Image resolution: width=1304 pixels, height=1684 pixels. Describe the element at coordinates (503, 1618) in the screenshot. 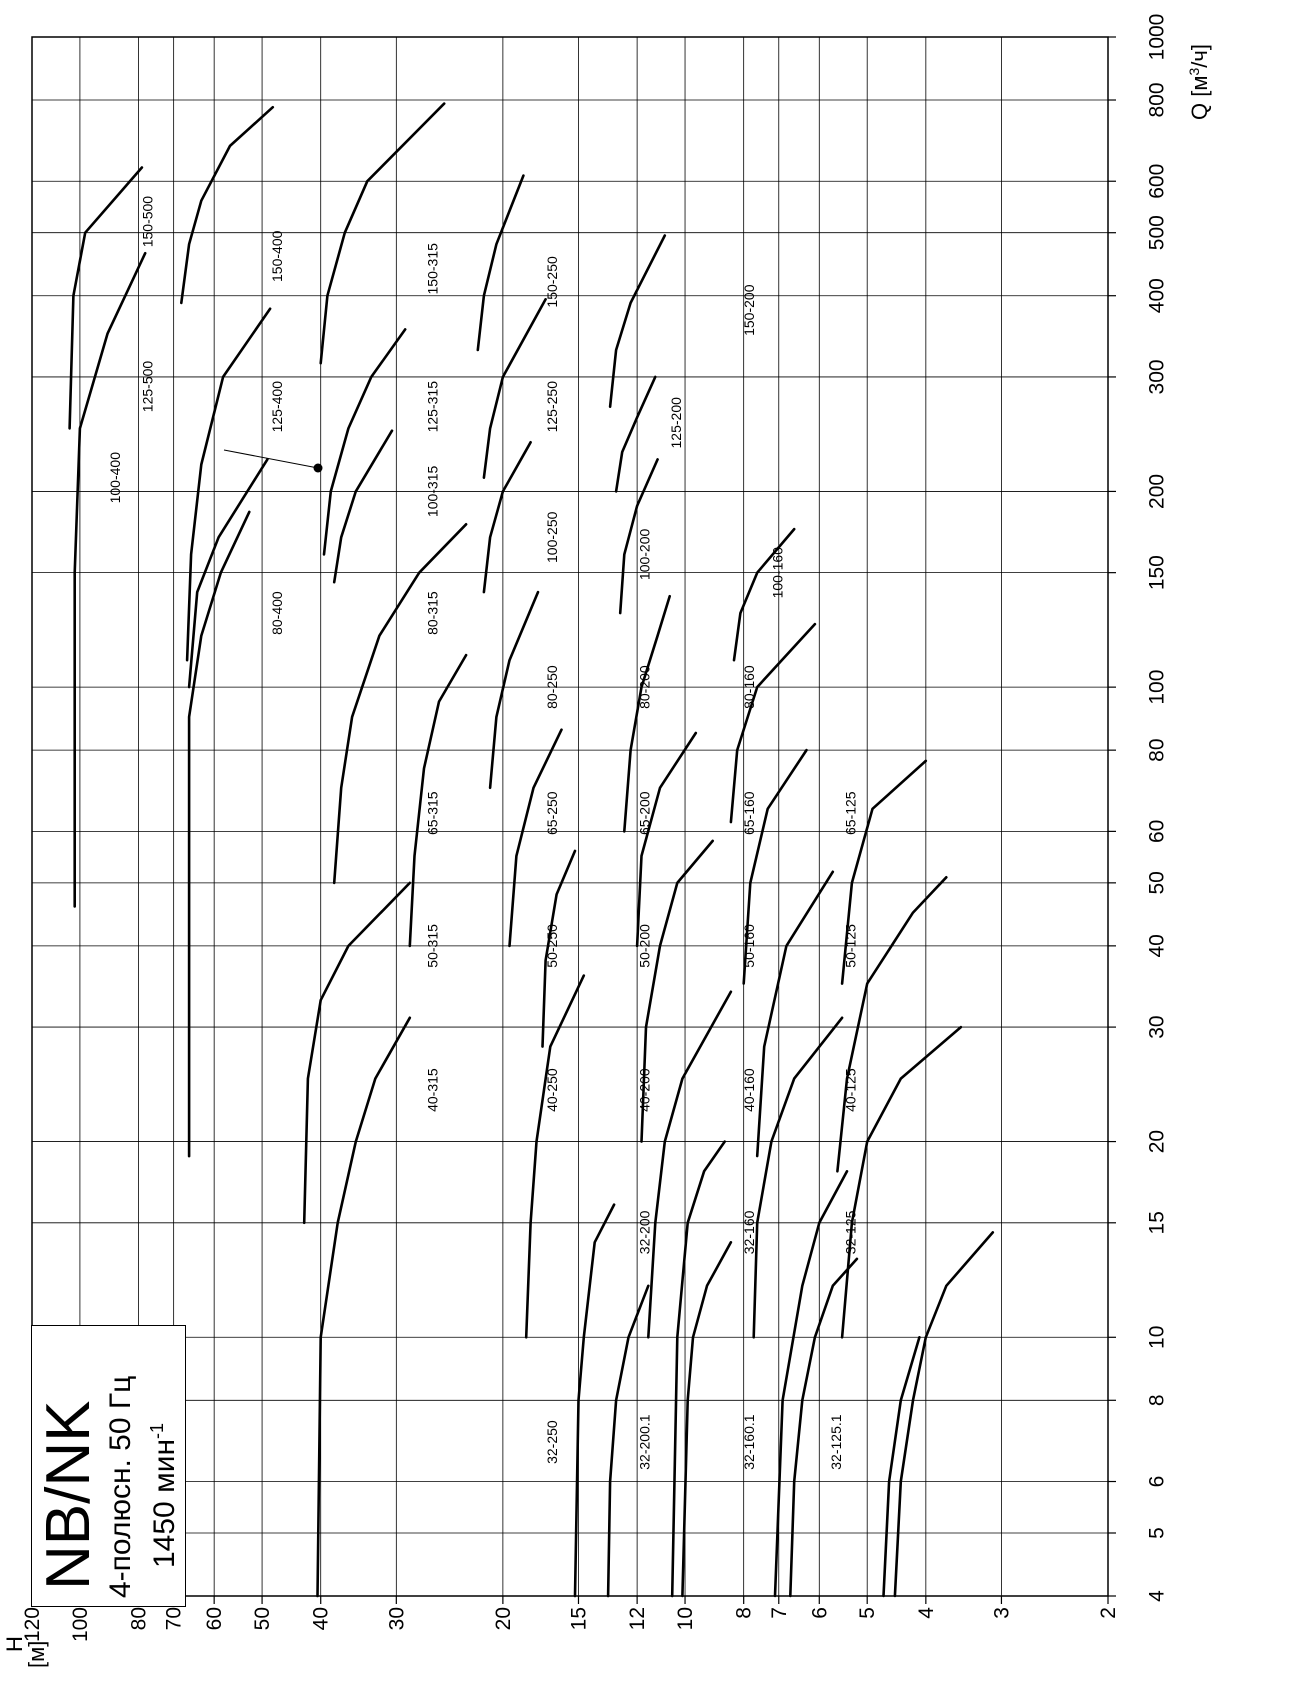

I see `h-tick-label: 20` at that location.